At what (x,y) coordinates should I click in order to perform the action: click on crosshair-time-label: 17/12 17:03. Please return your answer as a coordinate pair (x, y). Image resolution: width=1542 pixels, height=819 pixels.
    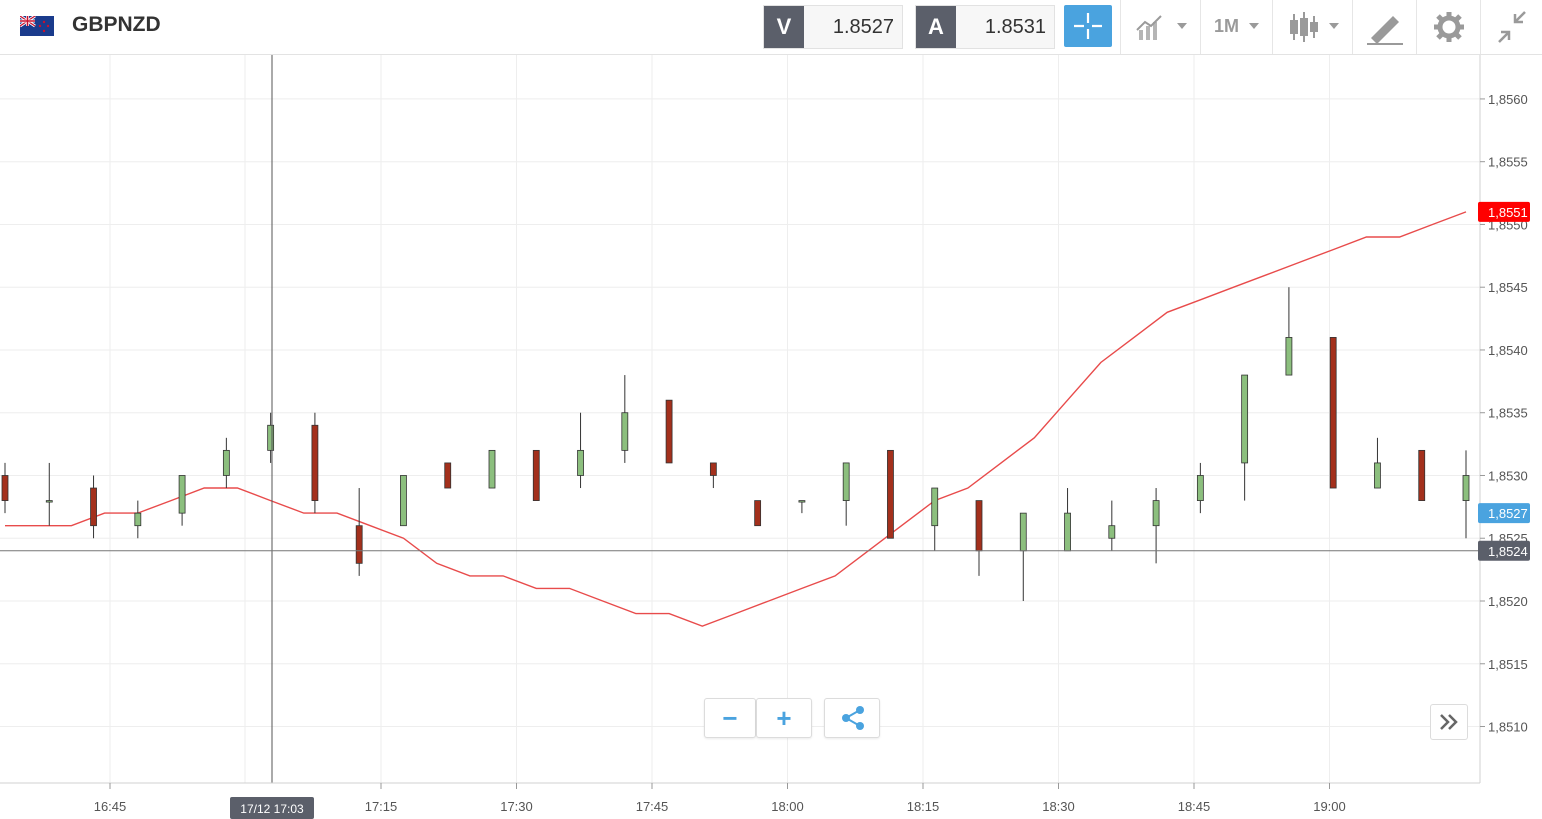
    Looking at the image, I should click on (272, 809).